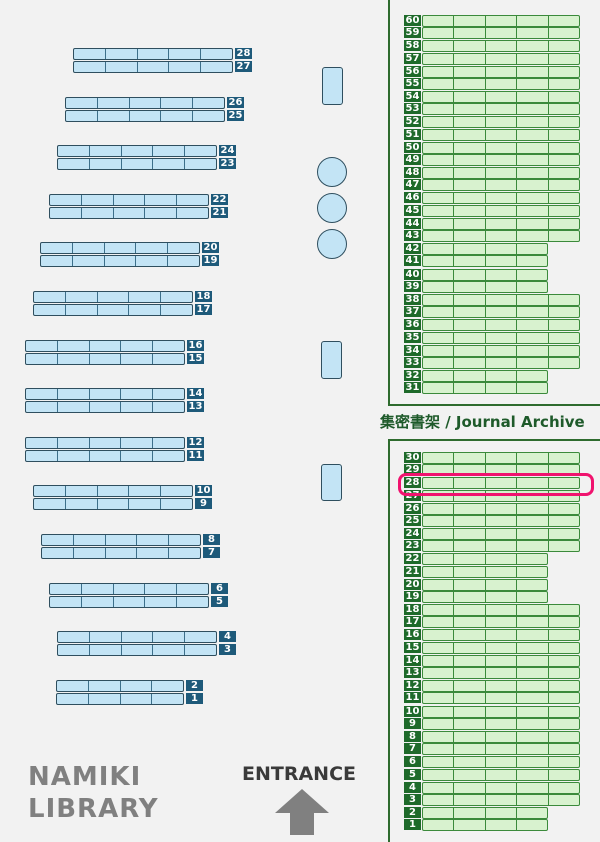 Image resolution: width=600 pixels, height=842 pixels. What do you see at coordinates (412, 122) in the screenshot?
I see `shelf-number-label: 52` at bounding box center [412, 122].